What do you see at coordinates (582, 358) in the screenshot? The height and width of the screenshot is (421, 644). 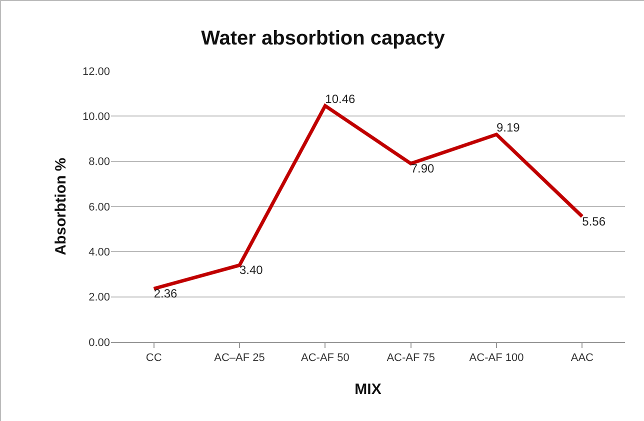 I see `x-tick-label: AAC` at bounding box center [582, 358].